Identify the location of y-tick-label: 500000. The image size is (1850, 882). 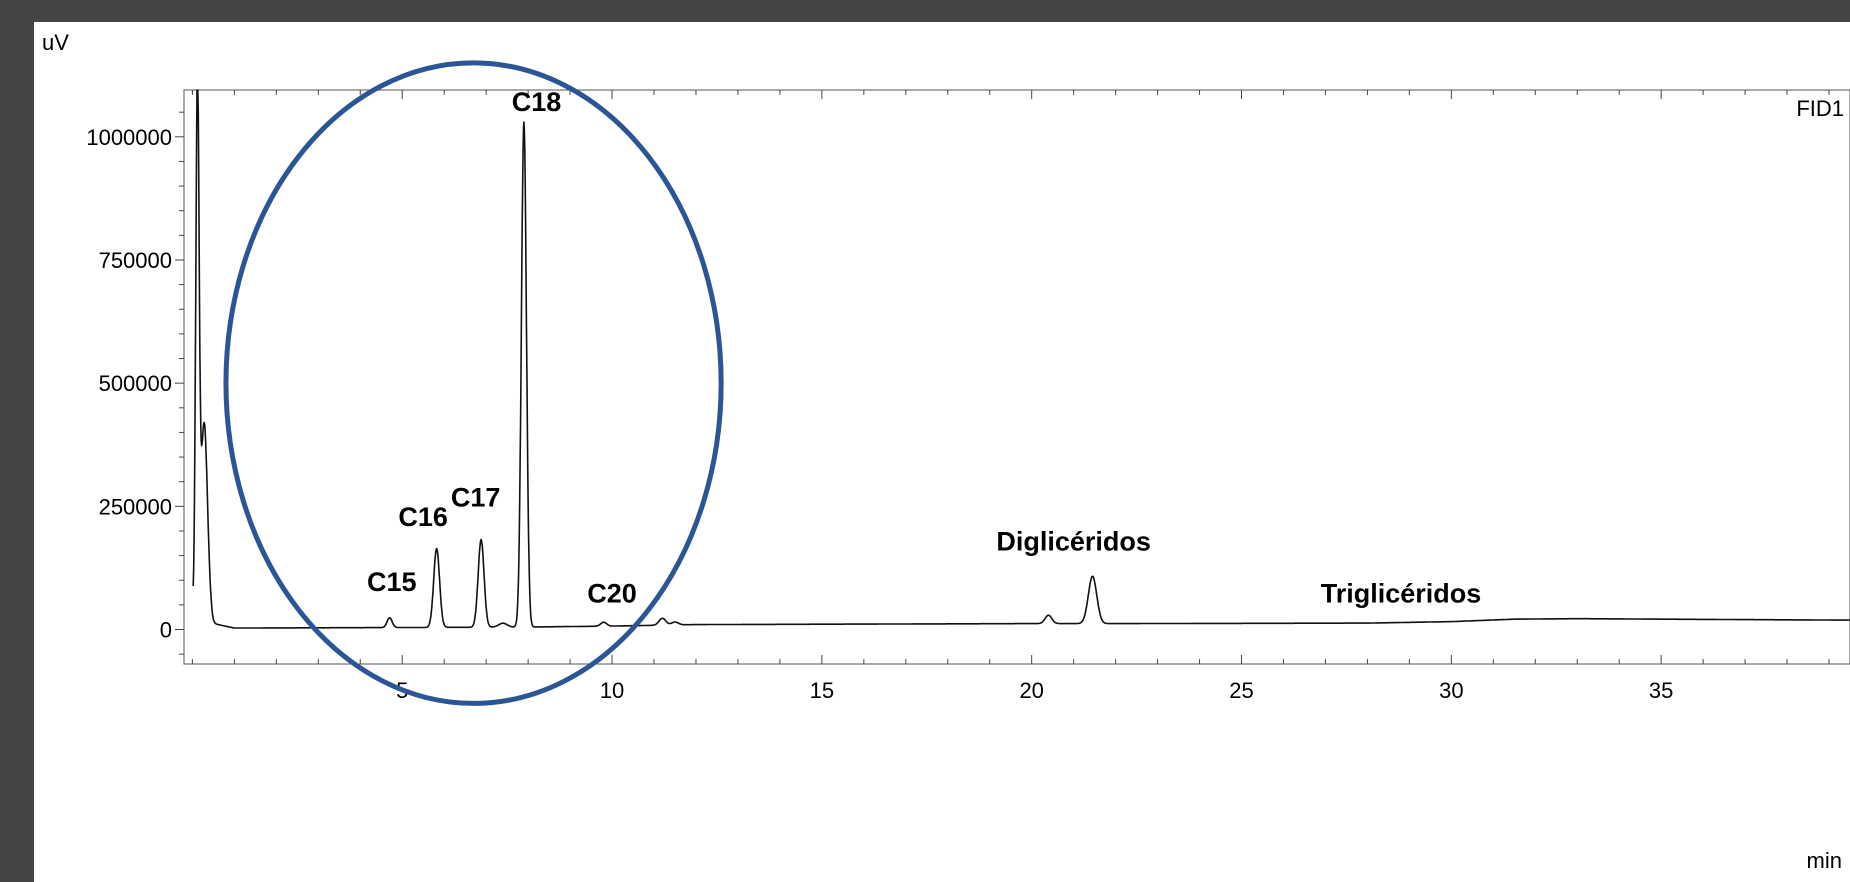
(135, 383).